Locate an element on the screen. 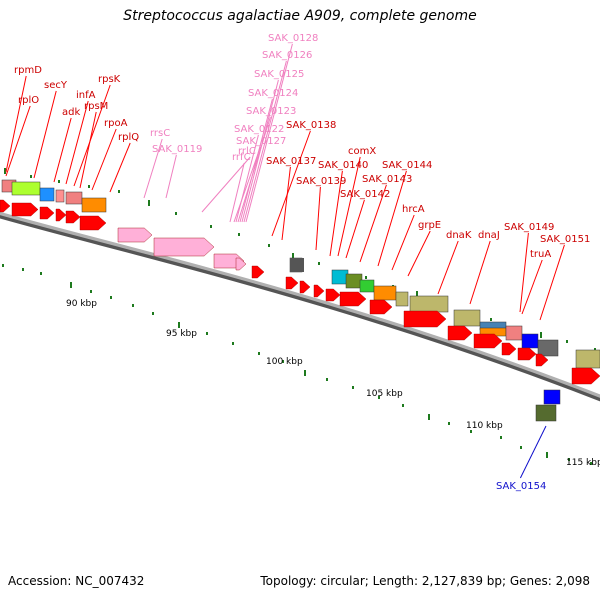  gene-label-trua: truA is located at coordinates (540, 254).